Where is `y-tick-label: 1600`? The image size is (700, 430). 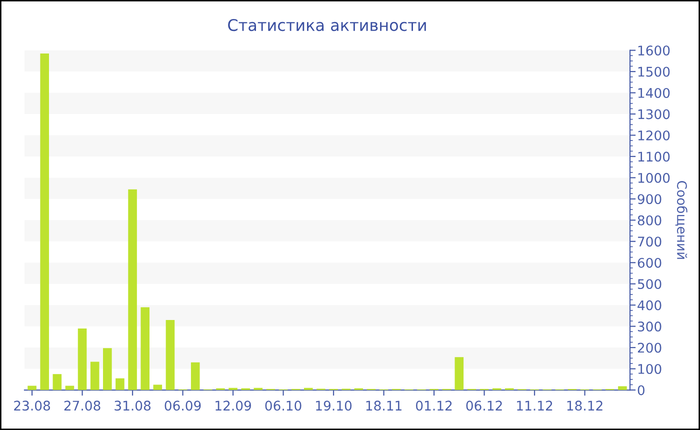 y-tick-label: 1600 is located at coordinates (654, 51).